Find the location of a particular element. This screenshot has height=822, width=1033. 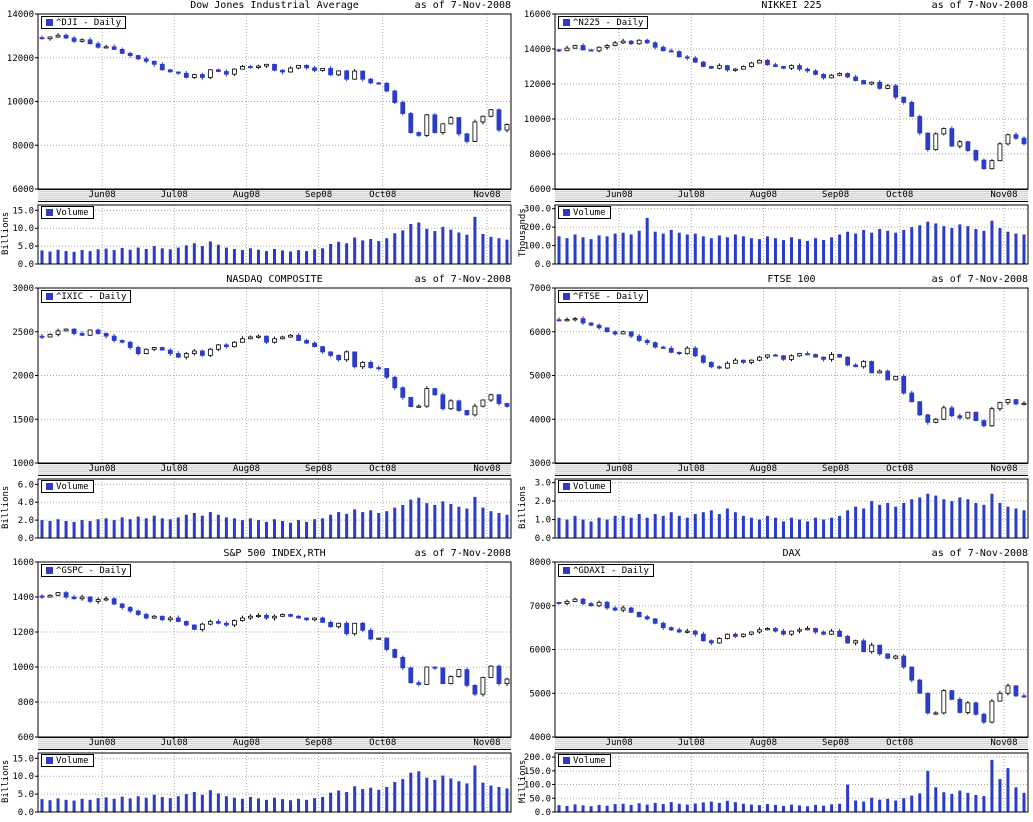

chart-title: NIKKEI 225 is located at coordinates (791, 5).